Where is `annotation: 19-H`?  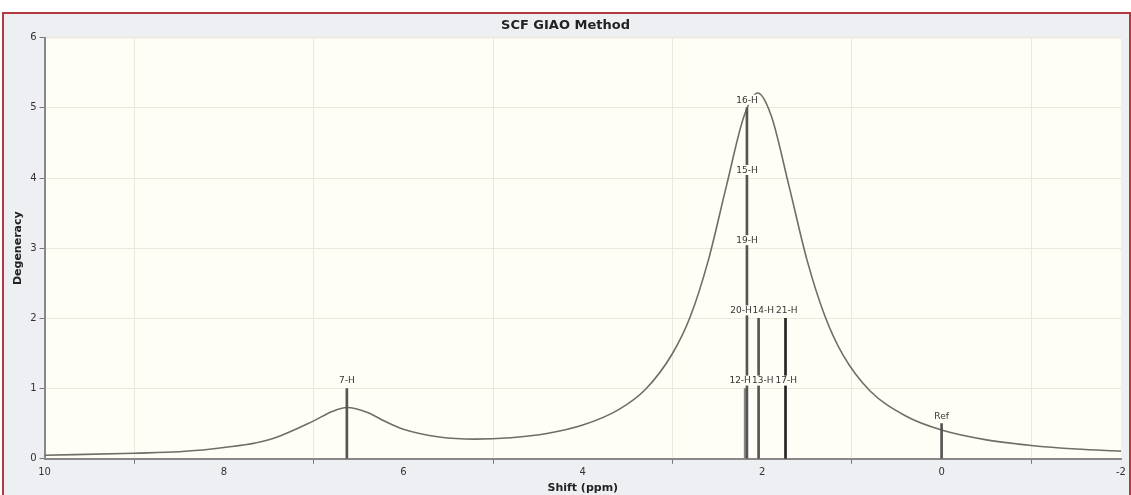
annotation: 19-H is located at coordinates (747, 240).